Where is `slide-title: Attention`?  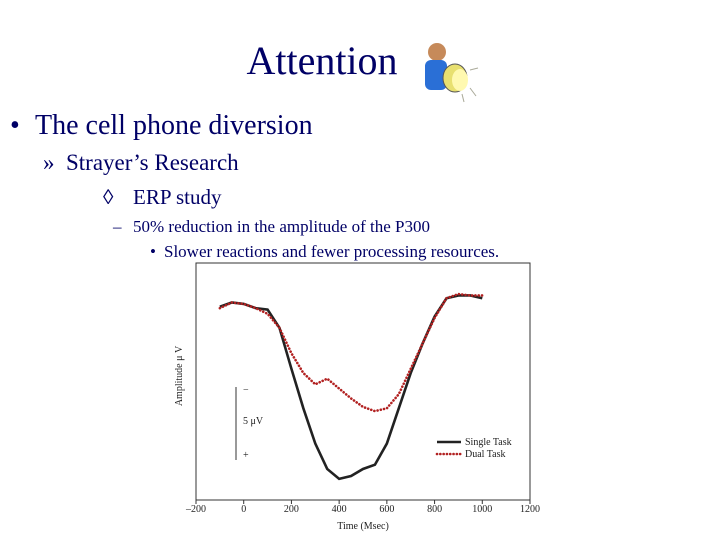 slide-title: Attention is located at coordinates (321, 60).